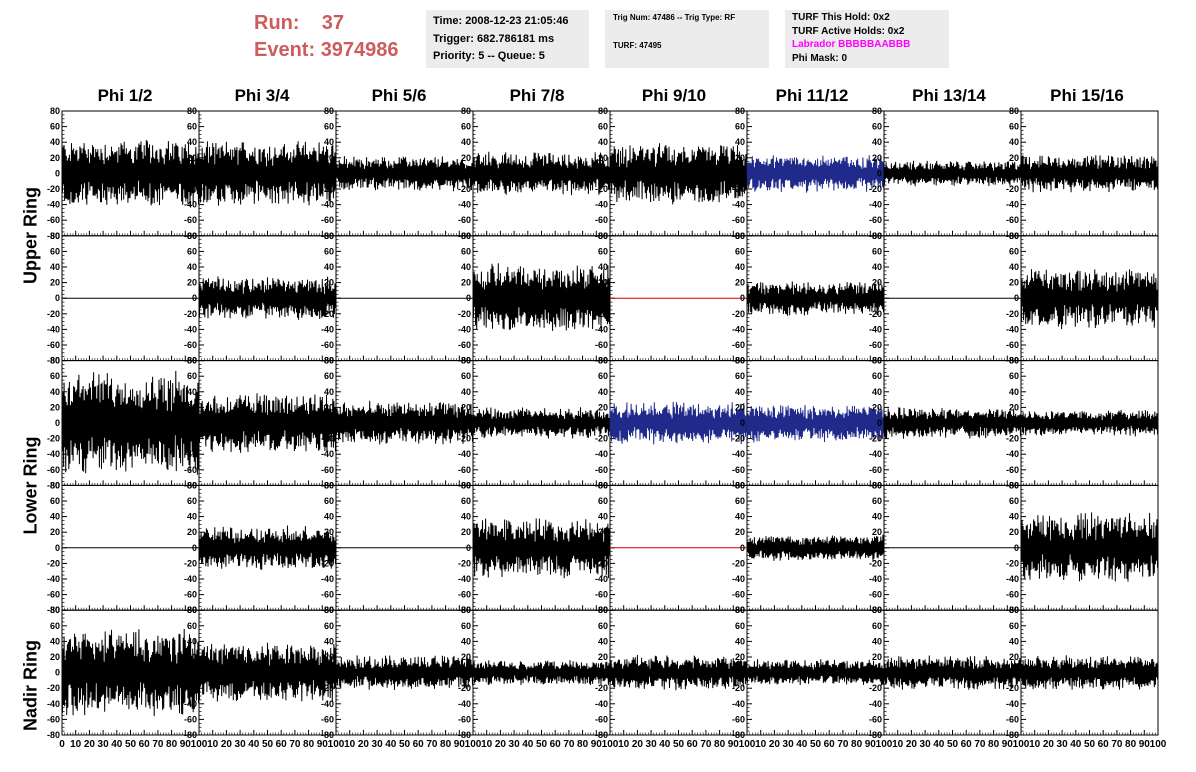 The image size is (1196, 772). I want to click on x-tick-label: 40, so click(391, 744).